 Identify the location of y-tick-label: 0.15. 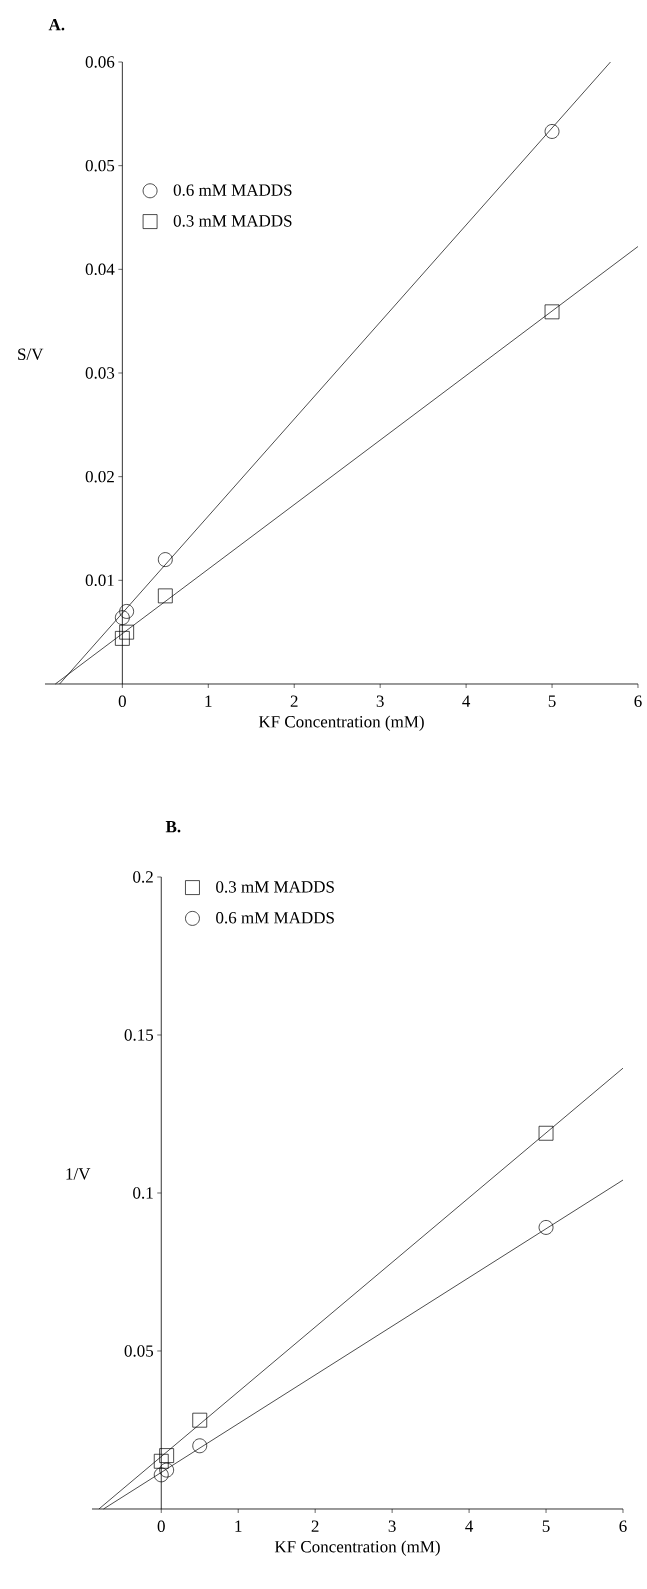
(139, 1035).